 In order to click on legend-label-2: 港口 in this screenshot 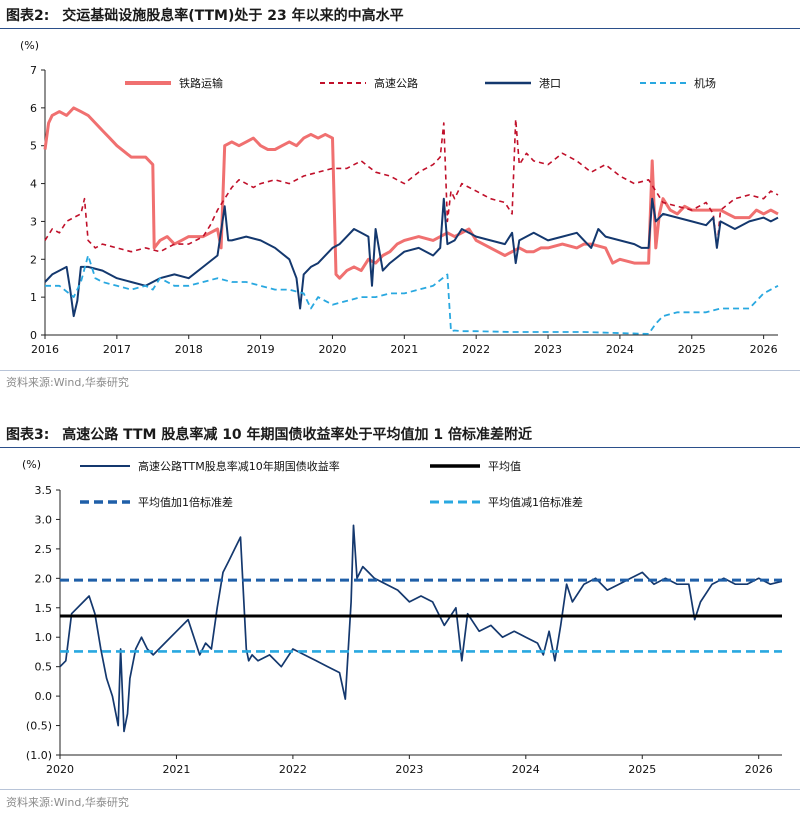, I will do `click(550, 83)`.